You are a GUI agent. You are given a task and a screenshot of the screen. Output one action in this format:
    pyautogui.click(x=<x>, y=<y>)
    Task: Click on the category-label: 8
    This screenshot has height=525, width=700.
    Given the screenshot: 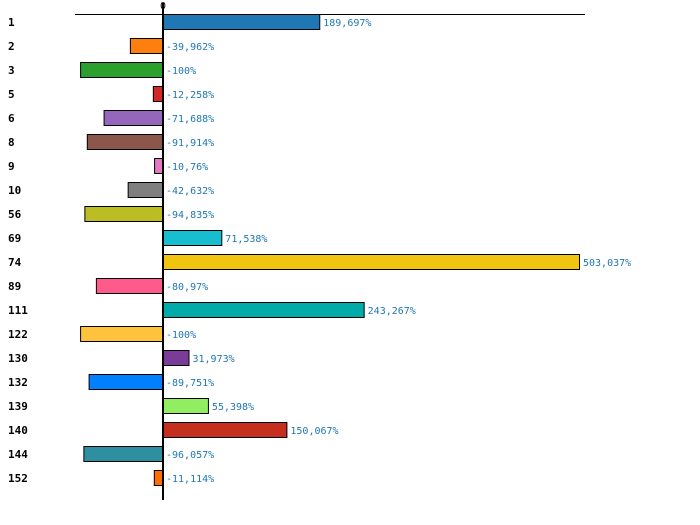 What is the action you would take?
    pyautogui.click(x=11, y=142)
    